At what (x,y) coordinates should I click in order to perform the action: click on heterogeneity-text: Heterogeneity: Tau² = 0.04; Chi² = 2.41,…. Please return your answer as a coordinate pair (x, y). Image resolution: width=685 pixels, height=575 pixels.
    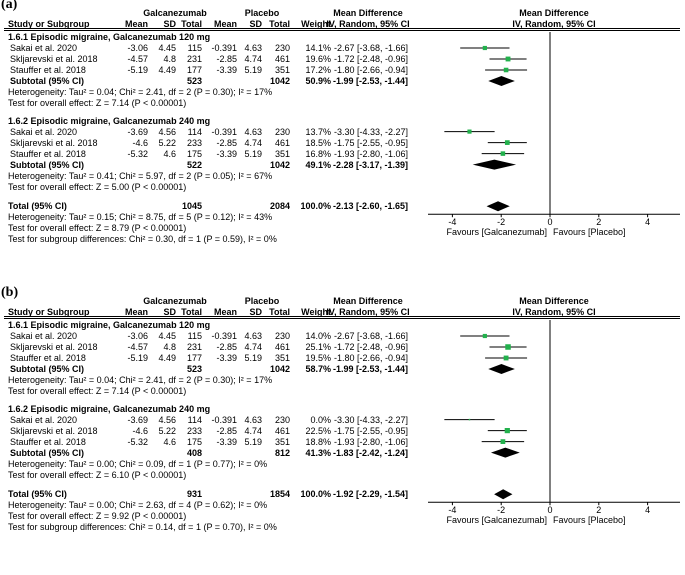
    Looking at the image, I should click on (140, 92).